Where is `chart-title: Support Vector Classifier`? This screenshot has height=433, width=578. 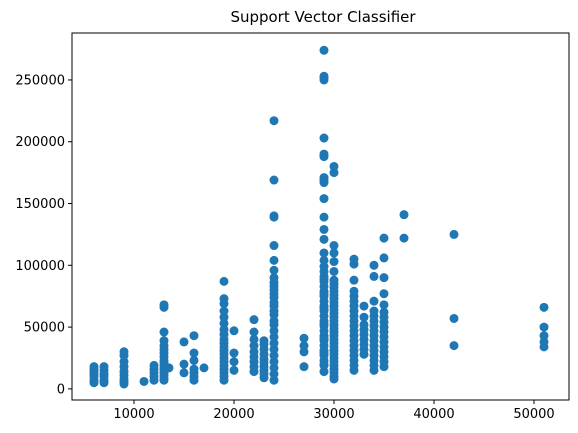
chart-title: Support Vector Classifier is located at coordinates (323, 17).